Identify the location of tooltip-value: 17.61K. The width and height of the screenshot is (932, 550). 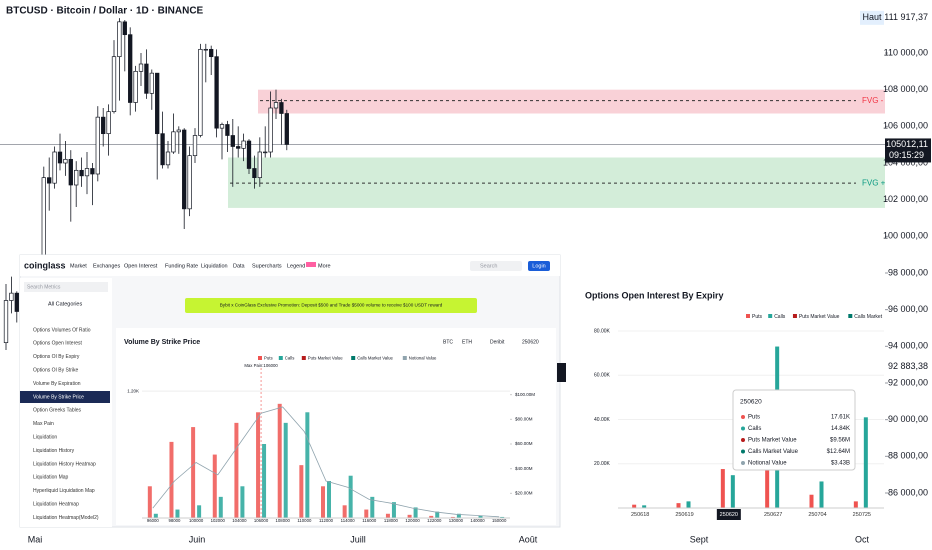
(840, 418).